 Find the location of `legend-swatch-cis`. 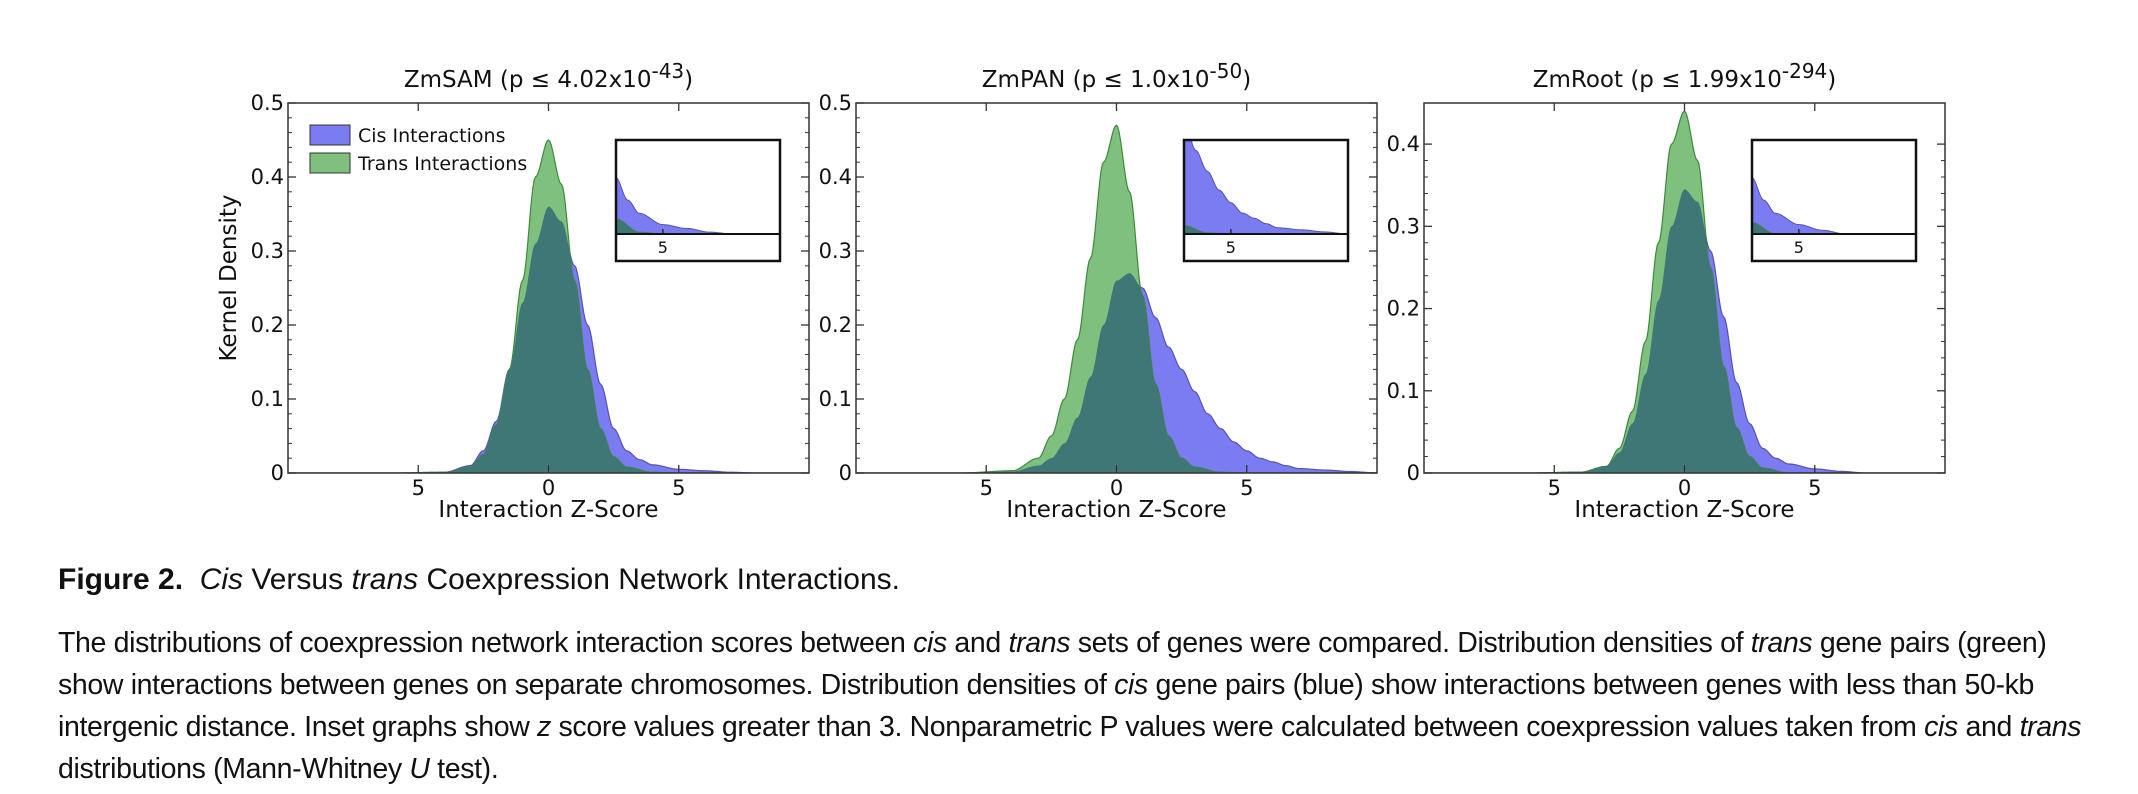

legend-swatch-cis is located at coordinates (330, 135).